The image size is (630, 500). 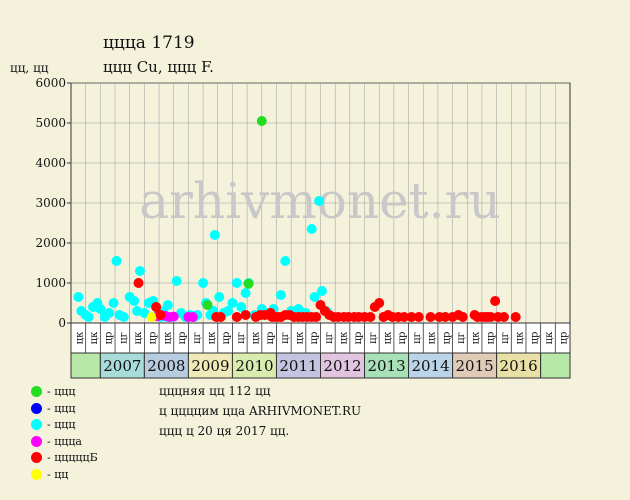 What do you see at coordinates (224, 431) in the screenshot?
I see `info-line-3: ццц ц 20 ця 2017 цц.` at bounding box center [224, 431].